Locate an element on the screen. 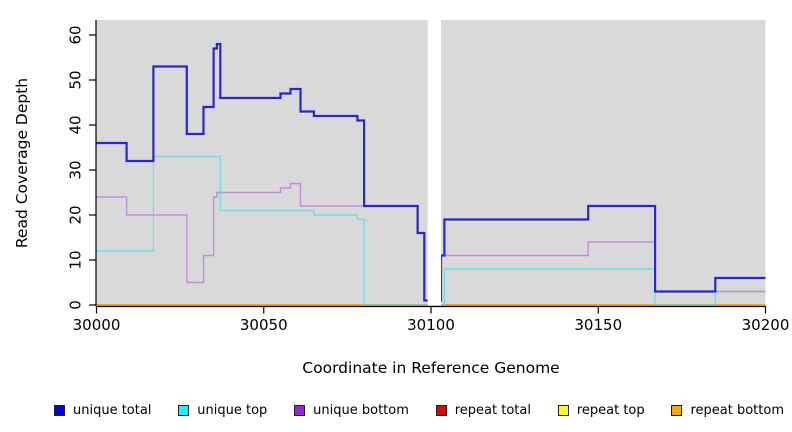 This screenshot has height=432, width=792. legend-item-repeat-bottom: repeat bottom is located at coordinates (727, 410).